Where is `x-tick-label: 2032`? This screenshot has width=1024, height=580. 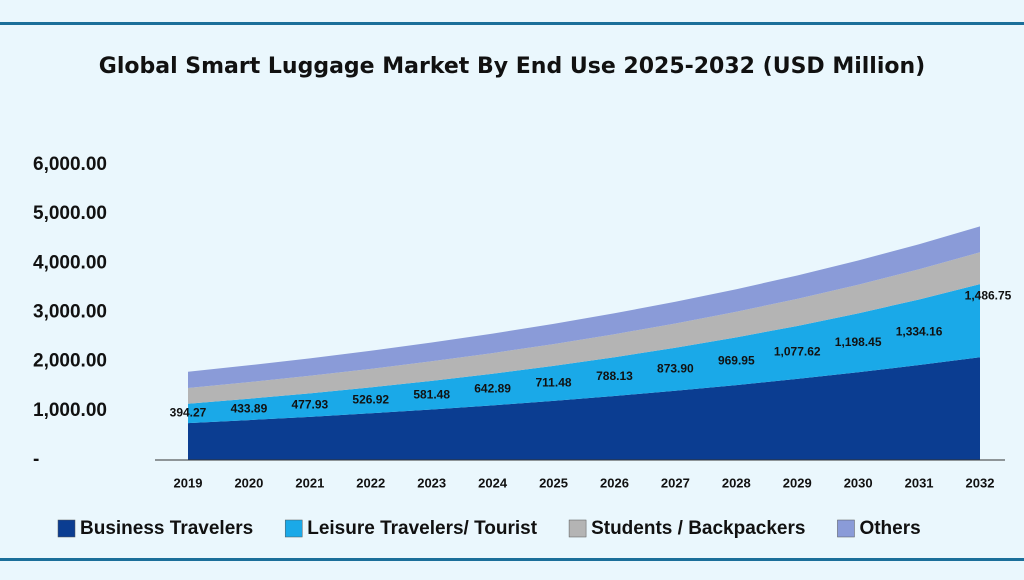
x-tick-label: 2032 is located at coordinates (980, 482).